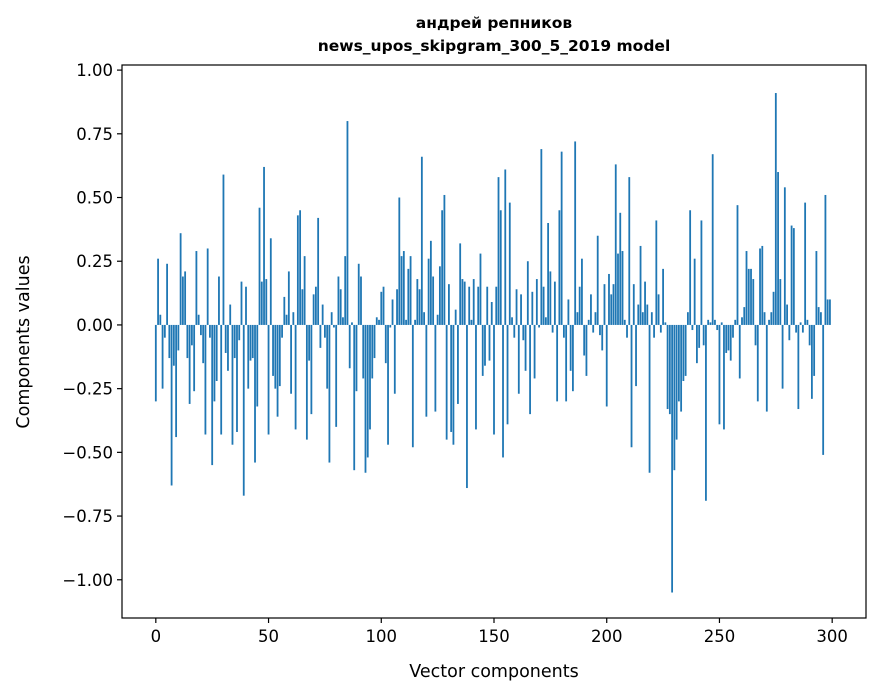 Image resolution: width=880 pixels, height=696 pixels. I want to click on y-tick-label: 0.00, so click(94, 325).